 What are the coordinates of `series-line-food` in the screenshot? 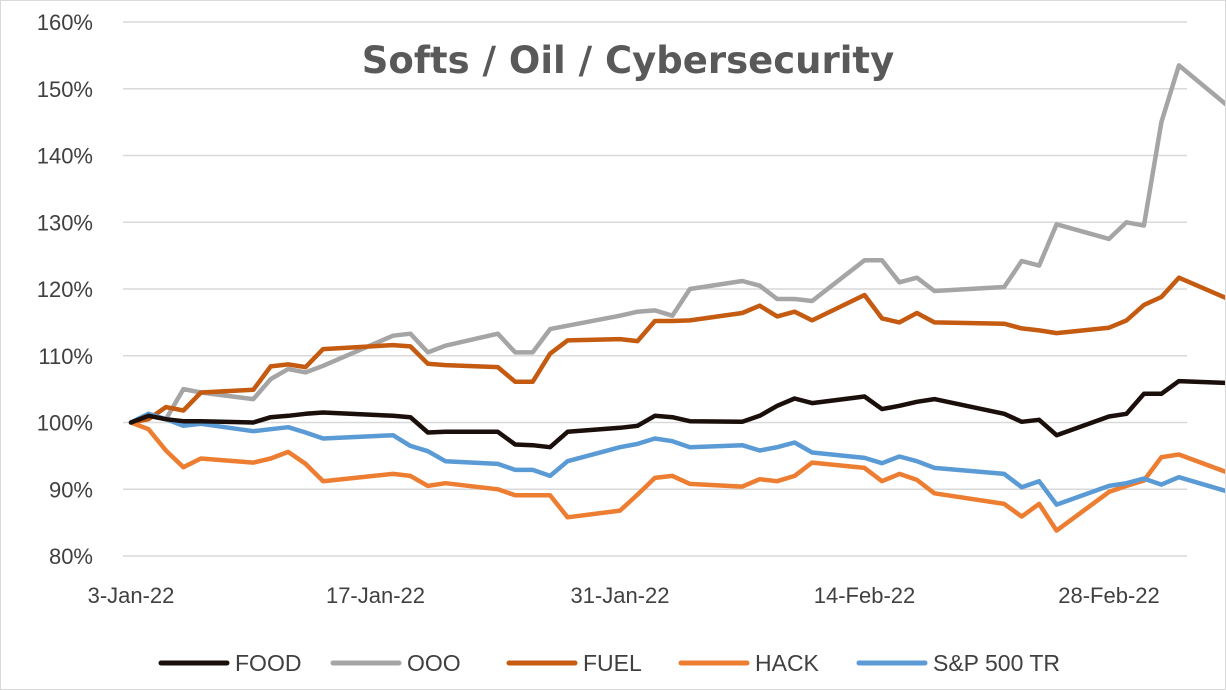 It's located at (676, 414).